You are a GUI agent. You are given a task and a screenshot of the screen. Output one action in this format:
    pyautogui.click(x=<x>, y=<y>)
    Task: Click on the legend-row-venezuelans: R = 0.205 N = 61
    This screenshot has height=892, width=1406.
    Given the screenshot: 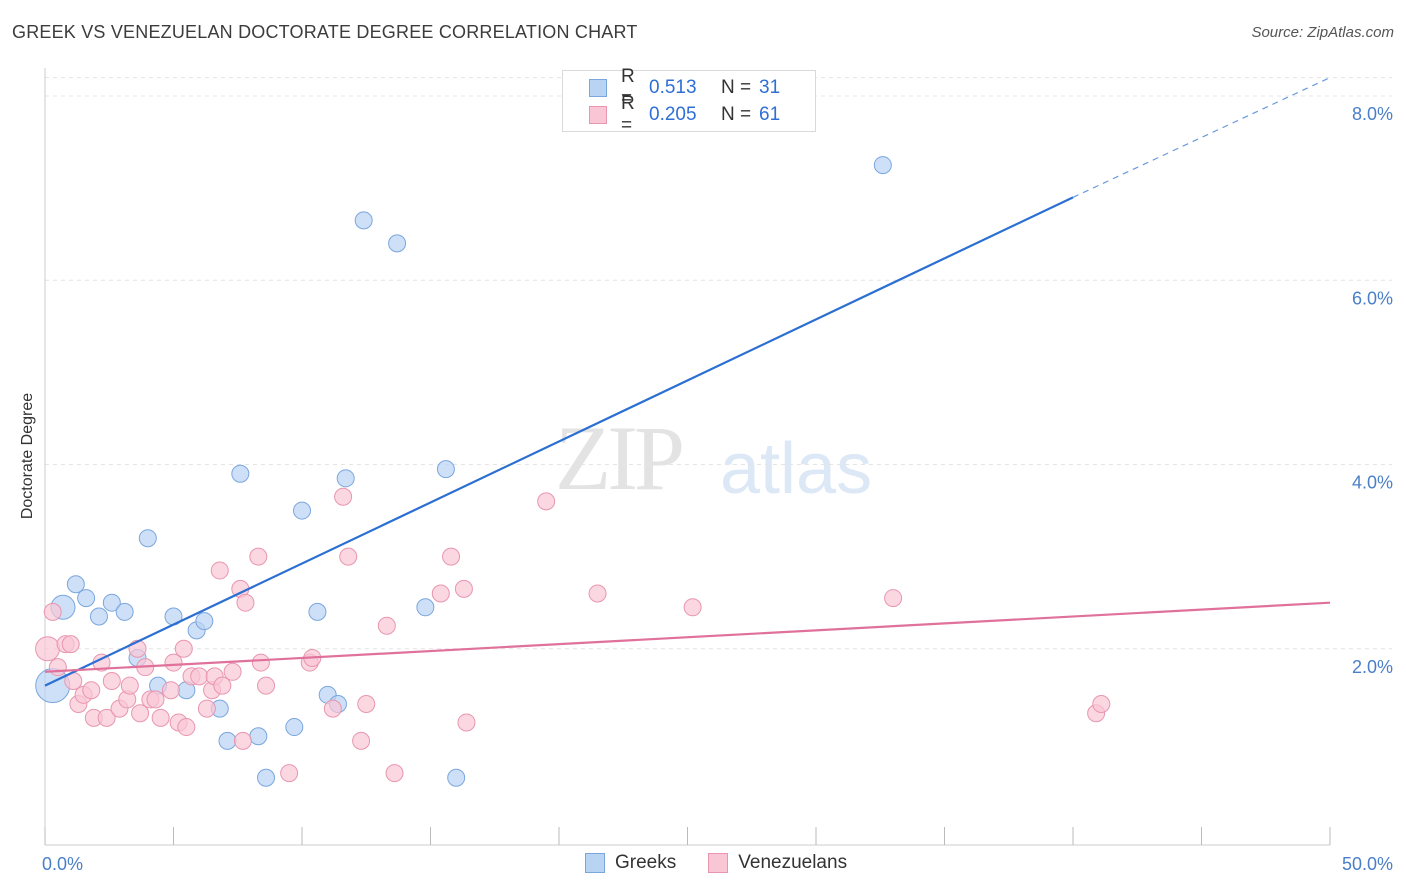 What is the action you would take?
    pyautogui.click(x=685, y=114)
    